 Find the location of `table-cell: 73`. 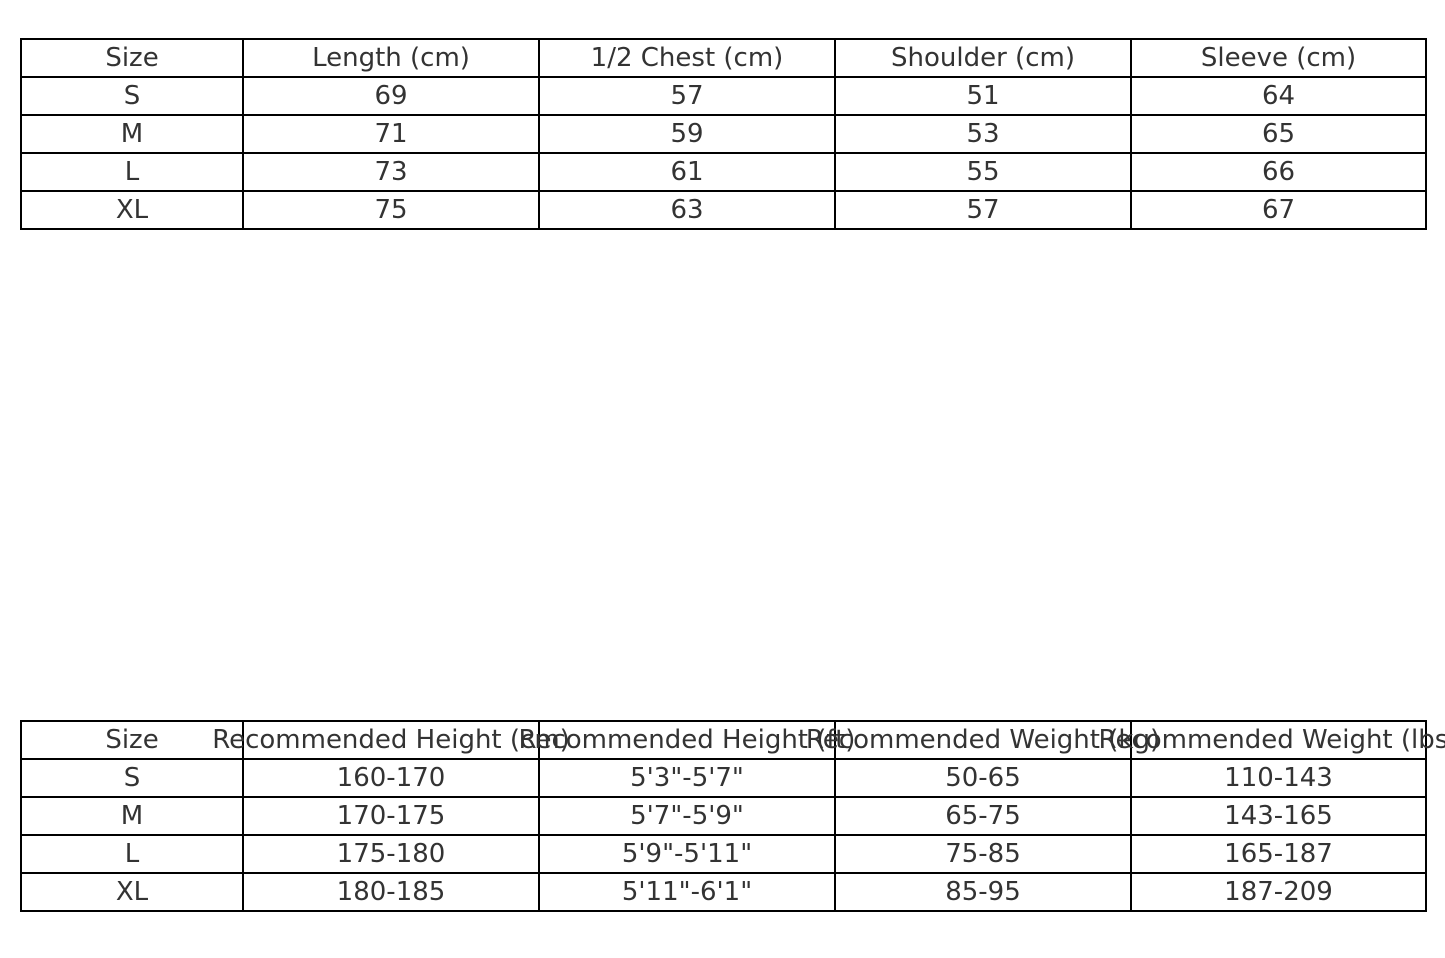

table-cell: 73 is located at coordinates (391, 172).